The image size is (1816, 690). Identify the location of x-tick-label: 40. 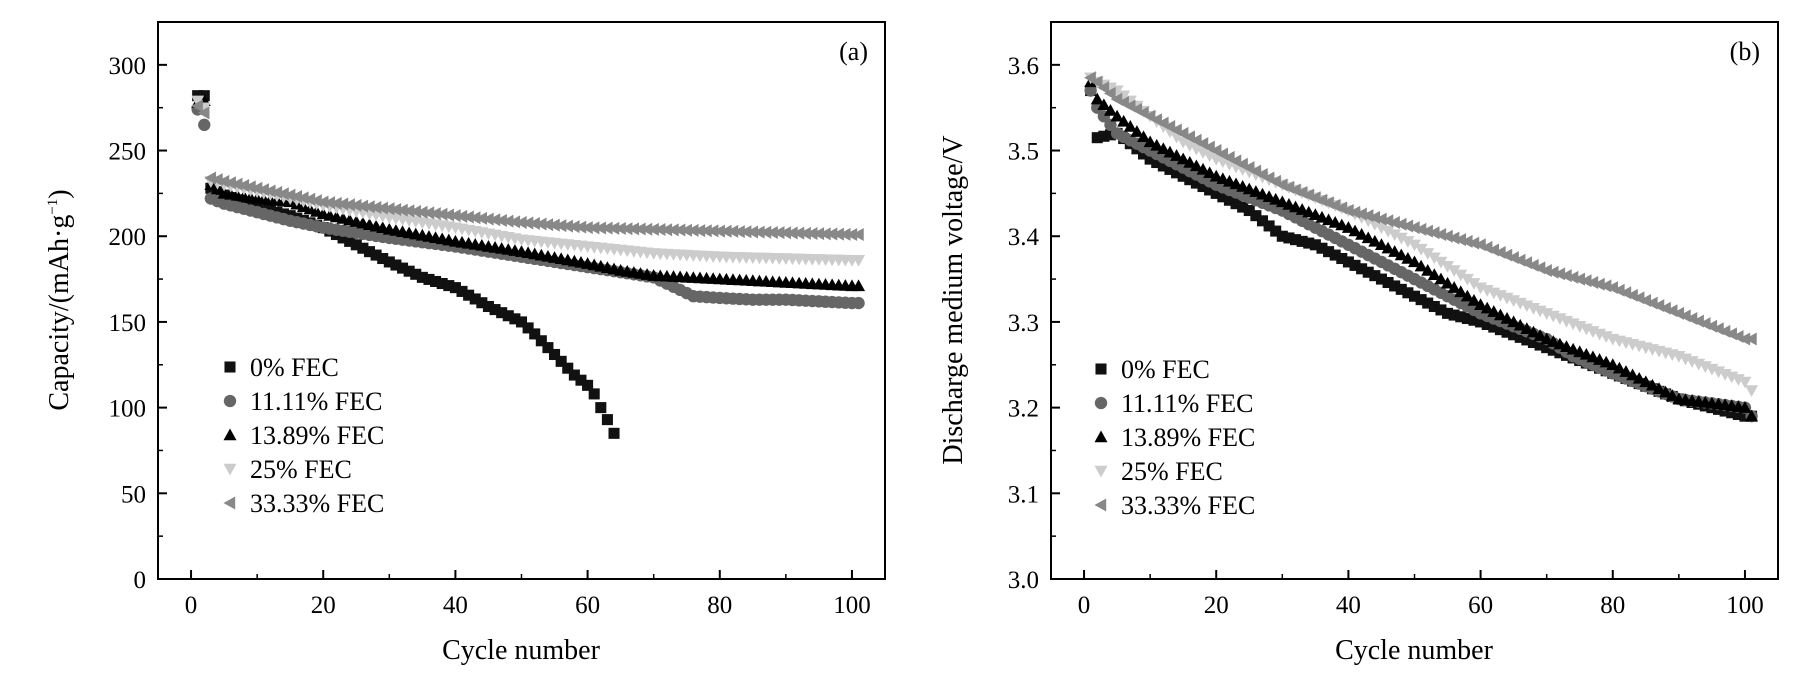
(455, 605).